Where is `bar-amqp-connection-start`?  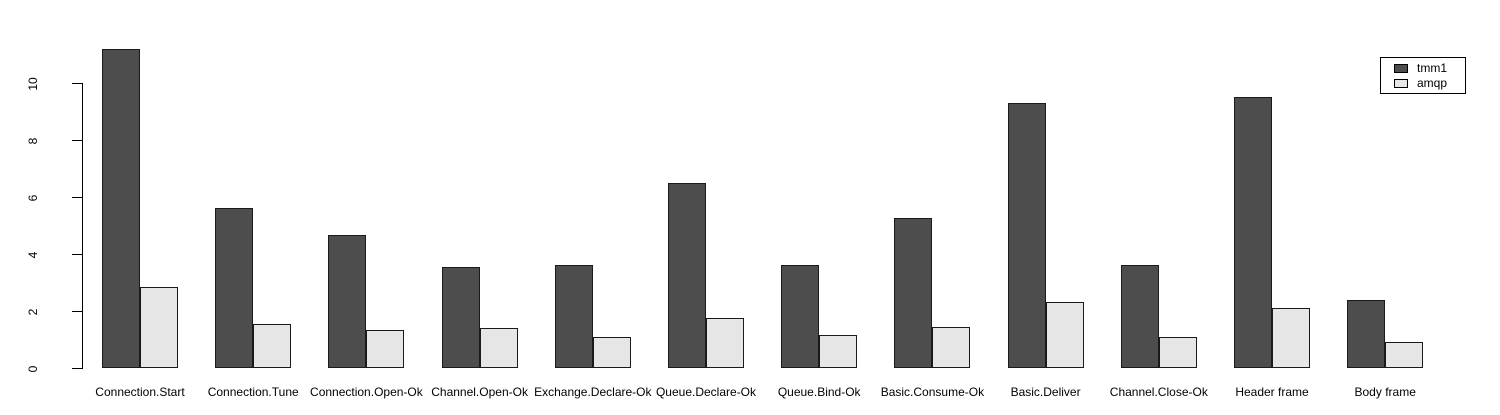
bar-amqp-connection-start is located at coordinates (159, 327).